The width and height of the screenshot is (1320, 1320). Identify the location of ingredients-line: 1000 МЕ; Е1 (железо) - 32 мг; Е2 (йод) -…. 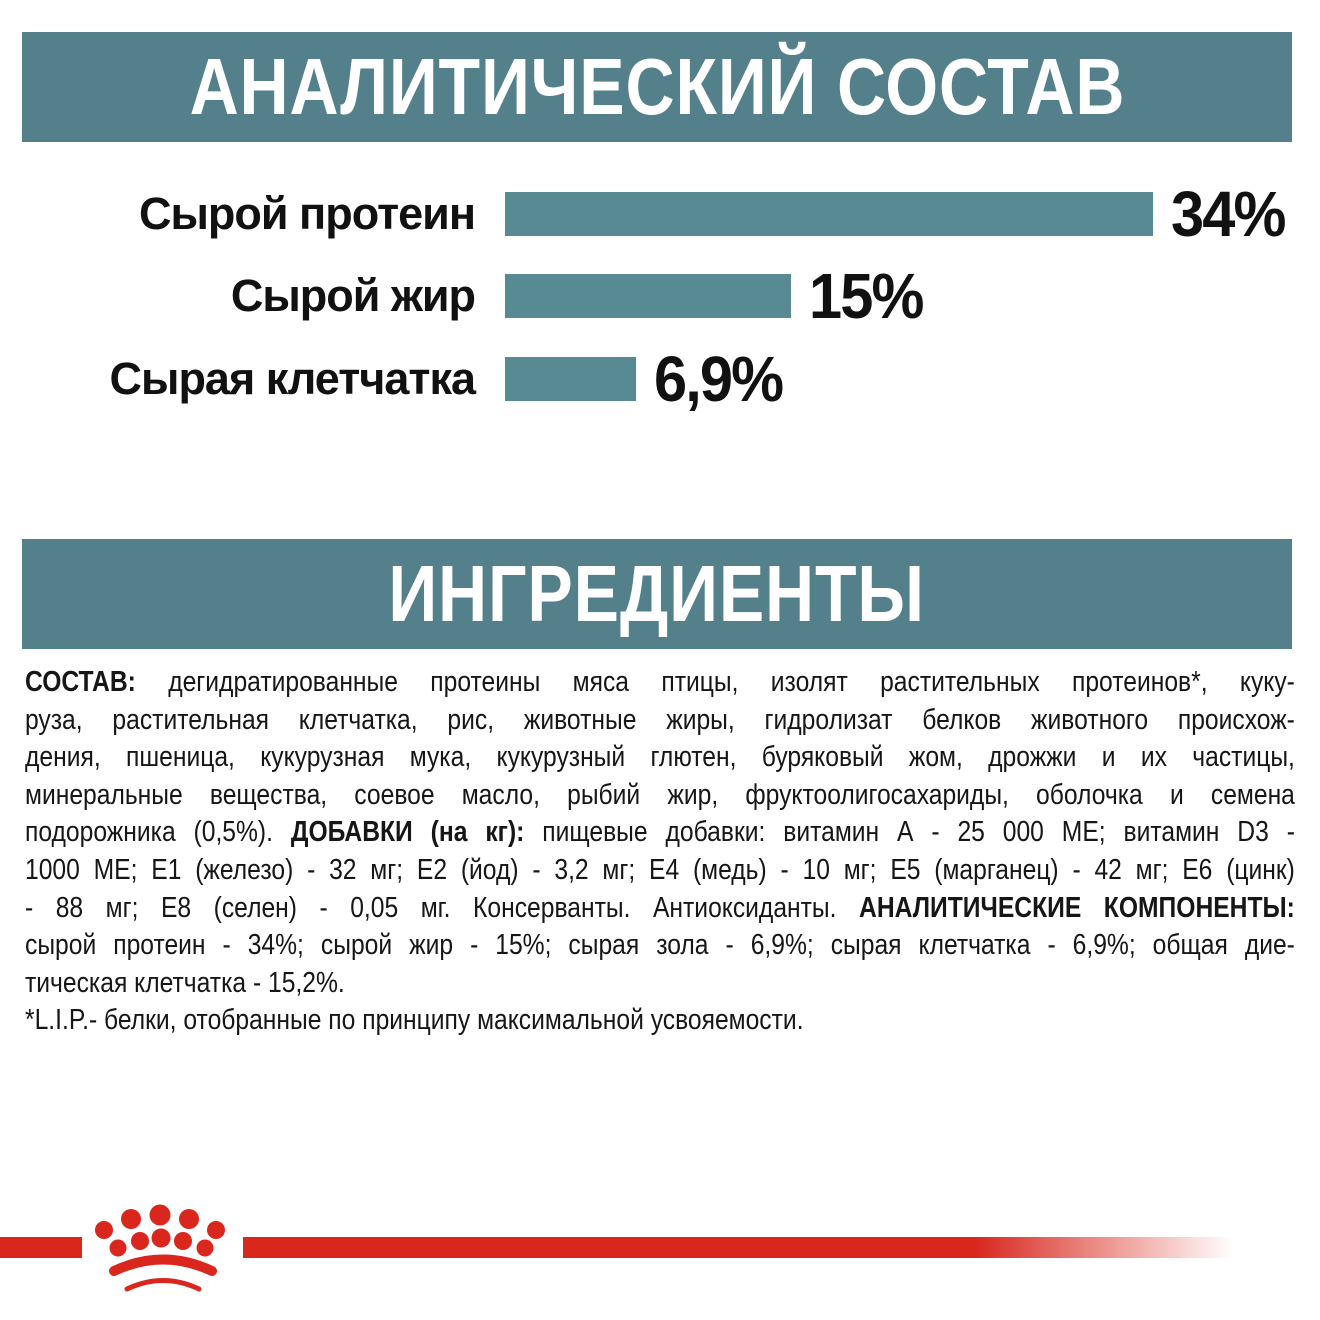
(660, 869).